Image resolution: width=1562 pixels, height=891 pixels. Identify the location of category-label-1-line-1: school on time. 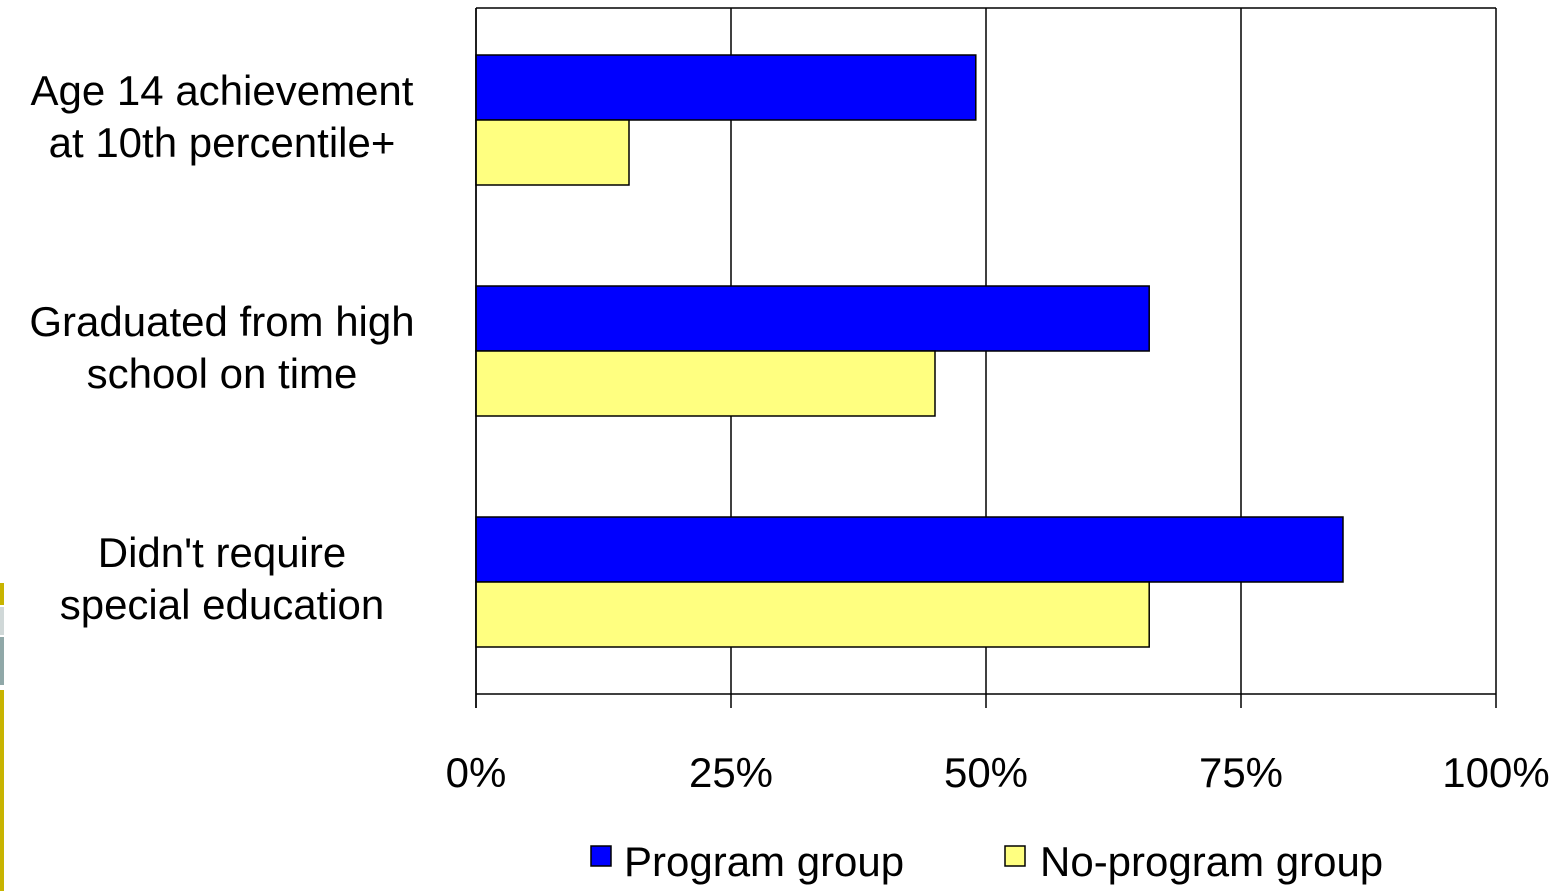
(222, 373).